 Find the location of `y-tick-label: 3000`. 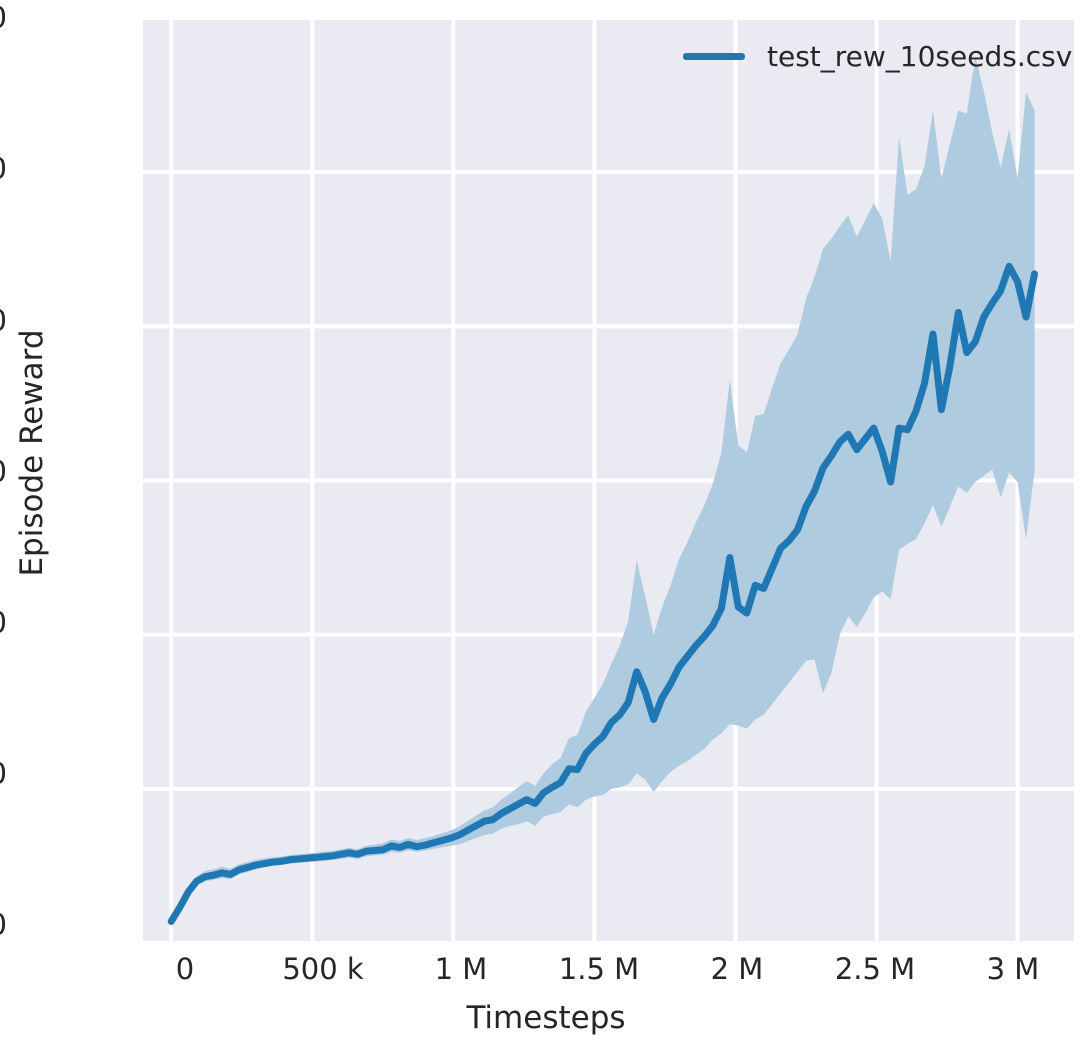

y-tick-label: 3000 is located at coordinates (3, 472).